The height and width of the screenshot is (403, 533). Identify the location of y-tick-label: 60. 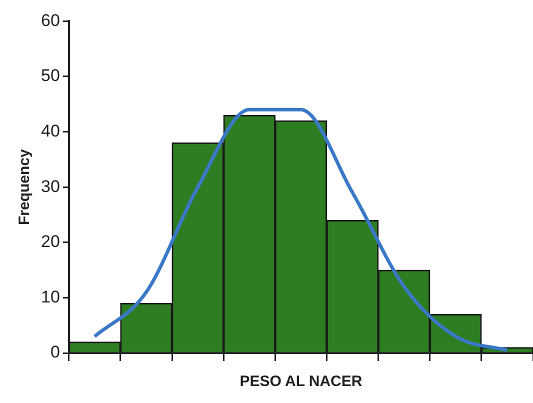
(50, 20).